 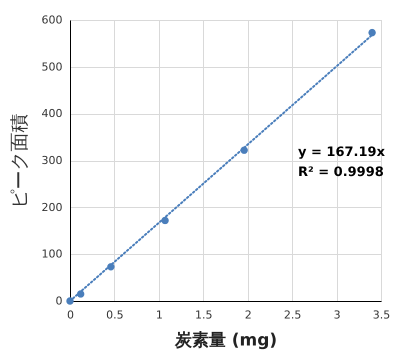 I want to click on x-tick-label: 2, so click(x=248, y=315).